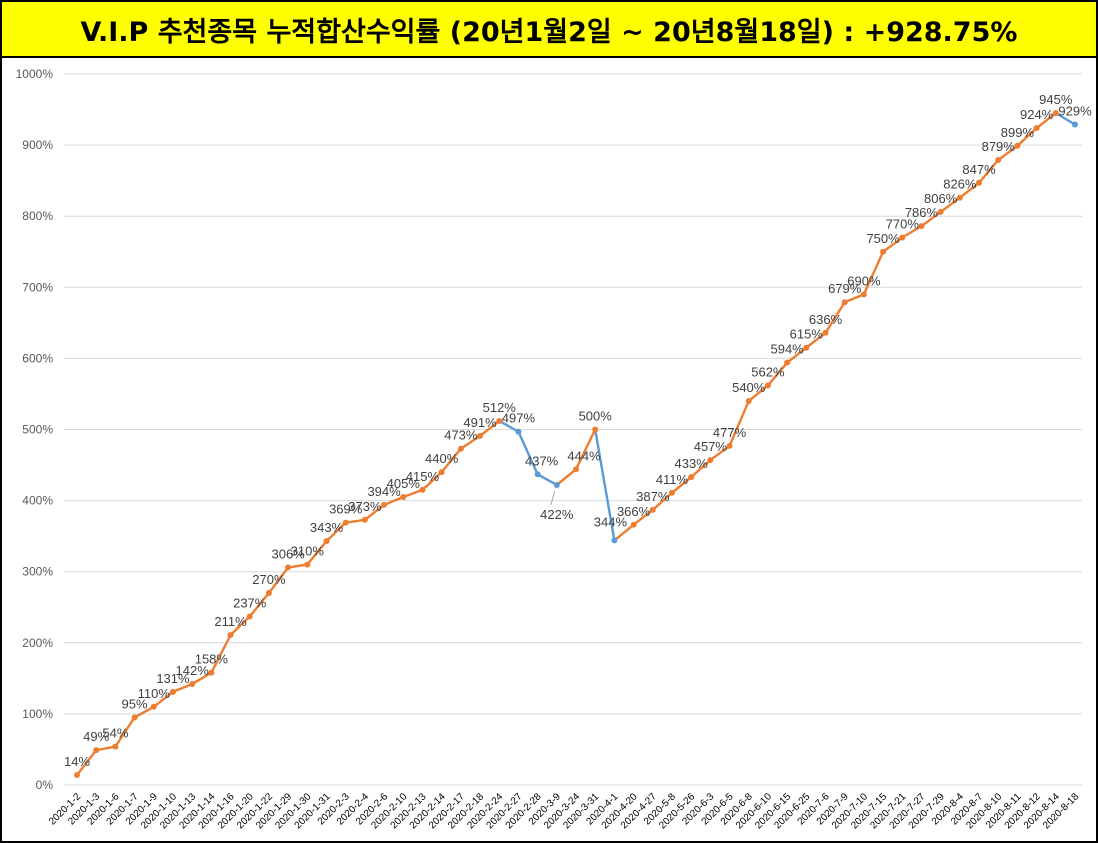  What do you see at coordinates (77, 761) in the screenshot?
I see `data-label: 14%` at bounding box center [77, 761].